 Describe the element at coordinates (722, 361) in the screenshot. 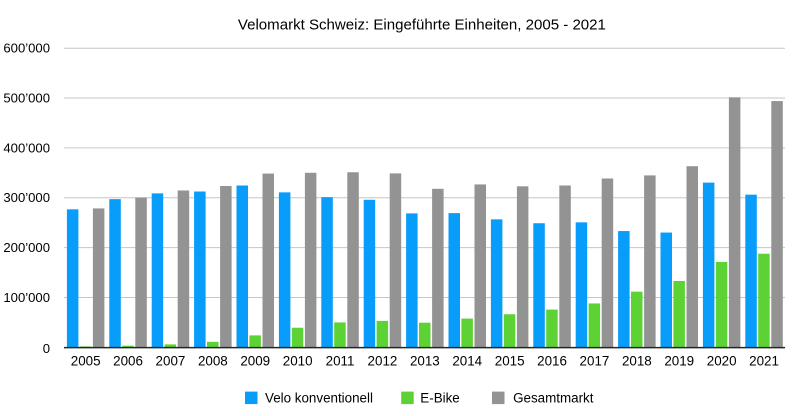

I see `svg-text: 2020` at that location.